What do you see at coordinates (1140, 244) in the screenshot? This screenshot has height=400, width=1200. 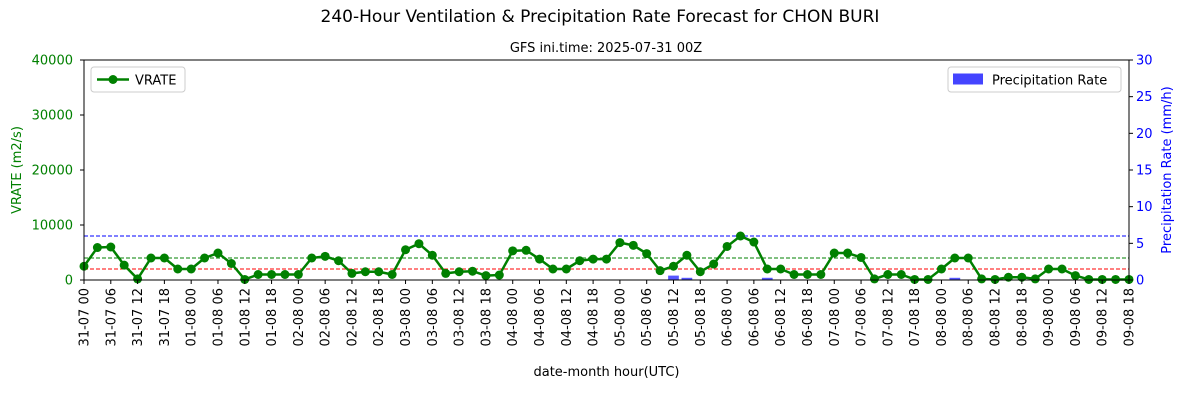 I see `right-tick-label: 5` at bounding box center [1140, 244].